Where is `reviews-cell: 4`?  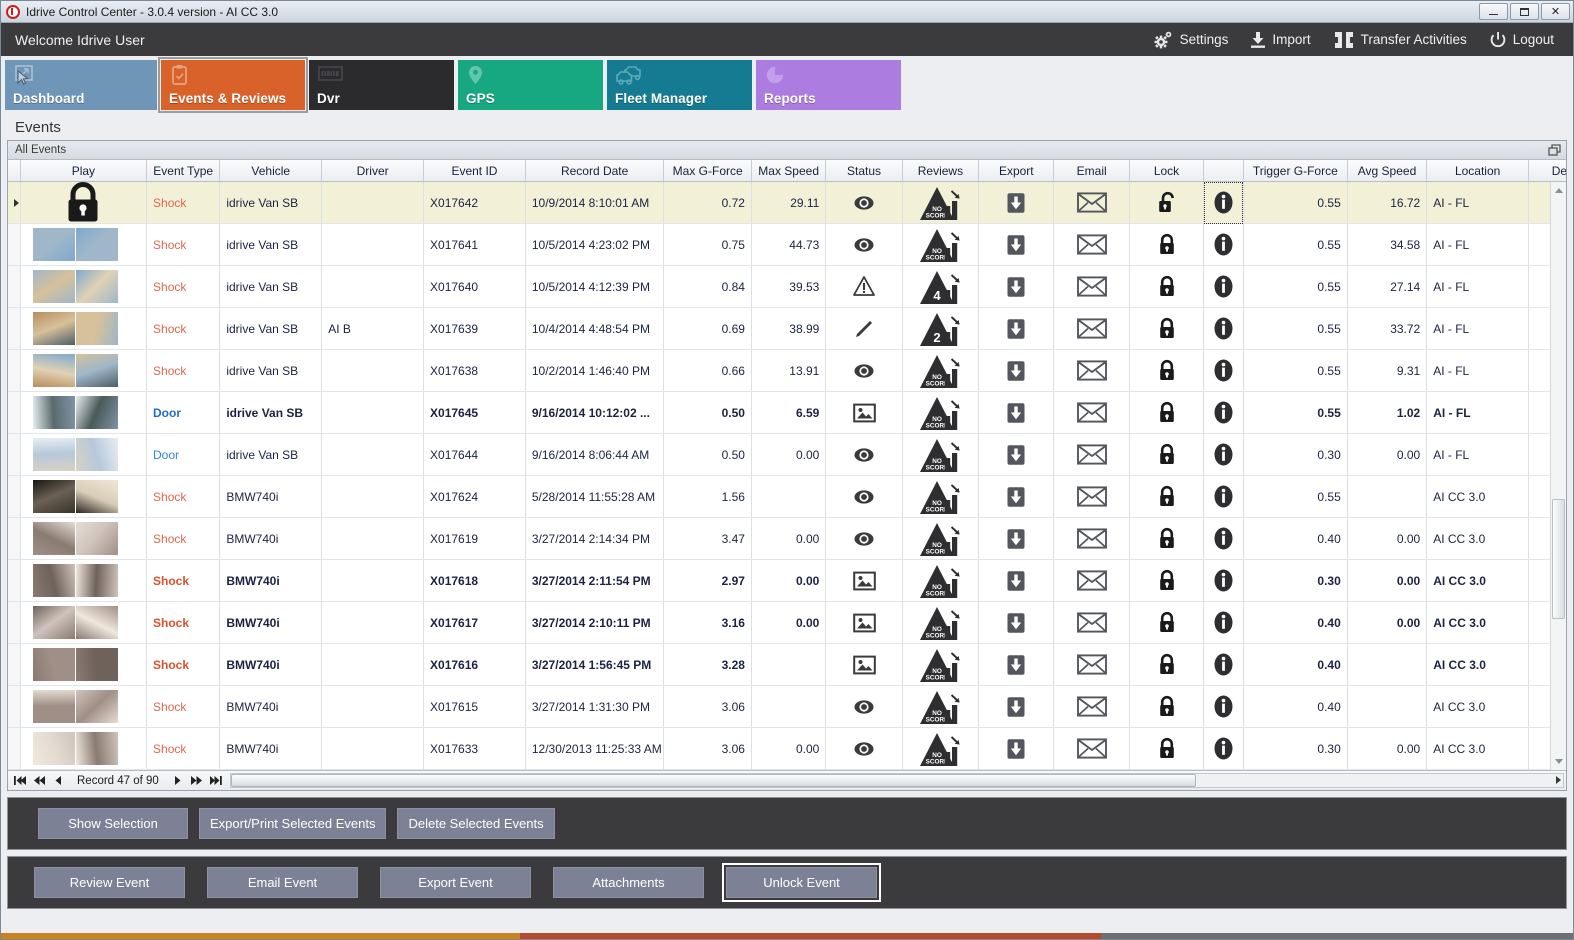 reviews-cell: 4 is located at coordinates (941, 287).